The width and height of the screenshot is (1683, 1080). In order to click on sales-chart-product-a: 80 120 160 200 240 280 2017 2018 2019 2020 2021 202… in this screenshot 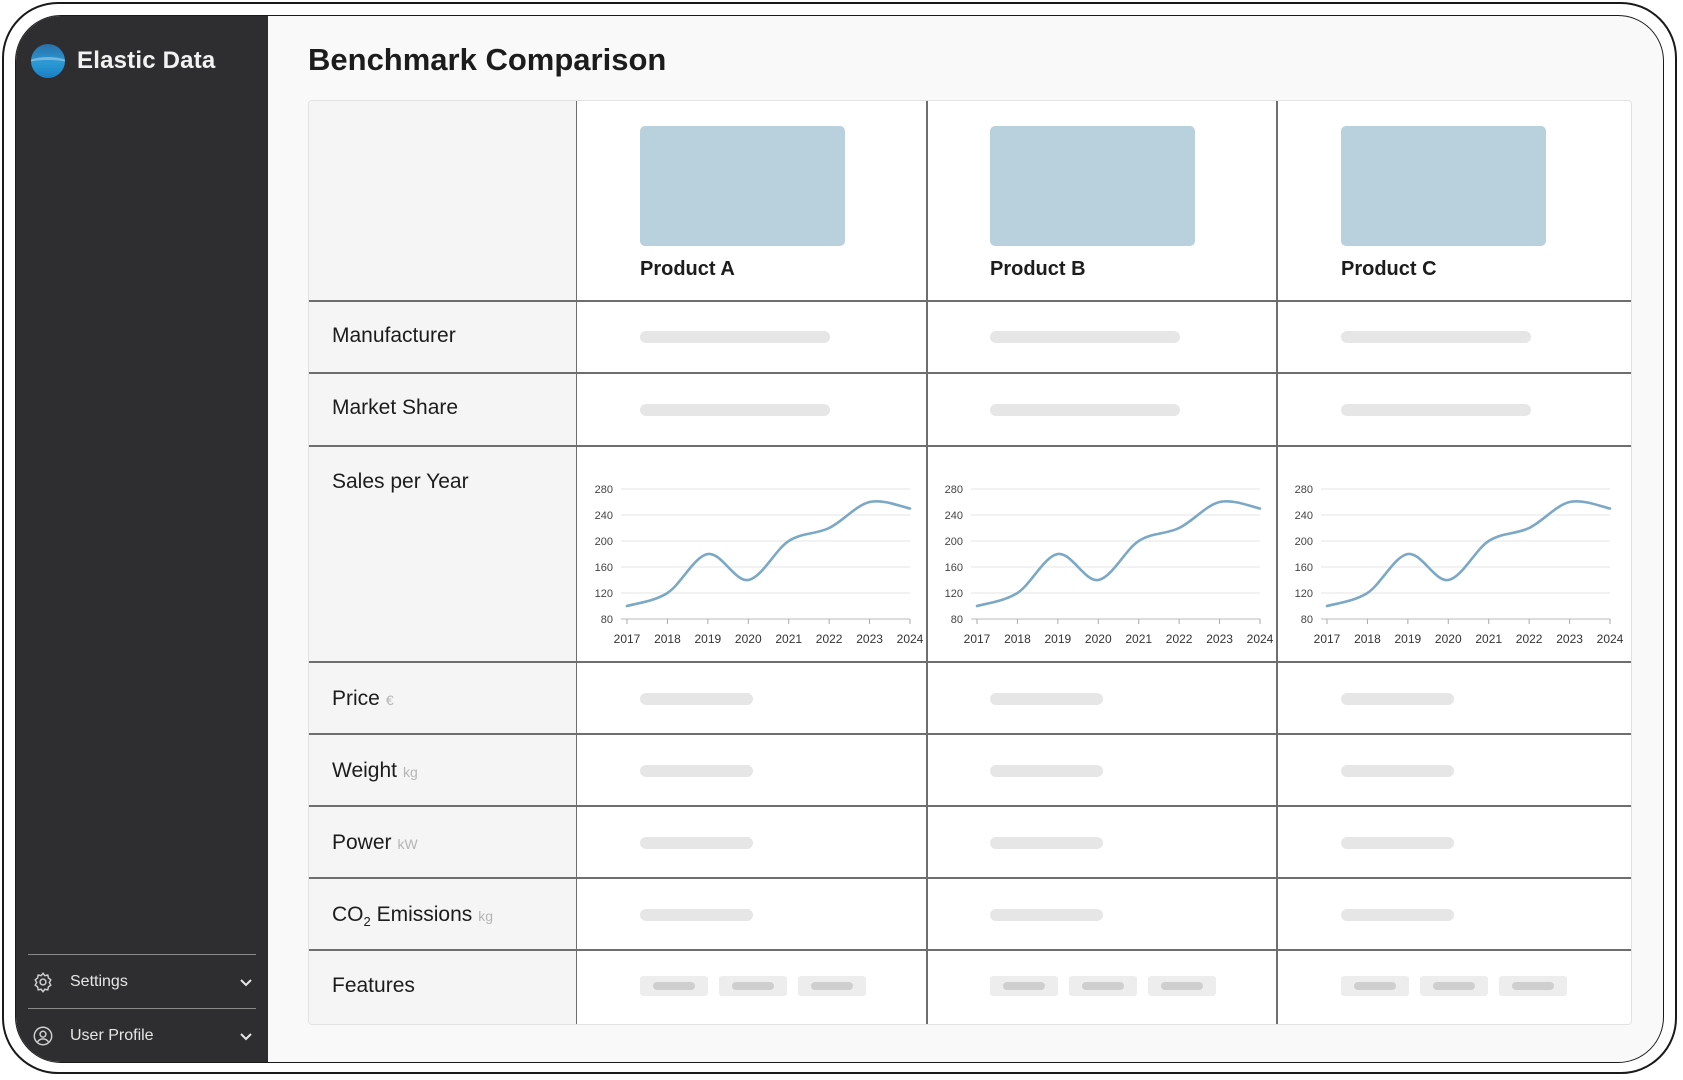, I will do `click(759, 565)`.